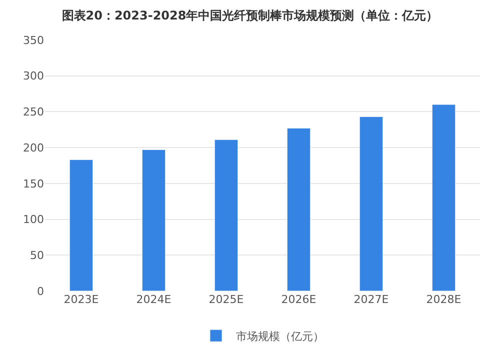 This screenshot has height=362, width=500. I want to click on y-tick-label: 0, so click(40, 291).